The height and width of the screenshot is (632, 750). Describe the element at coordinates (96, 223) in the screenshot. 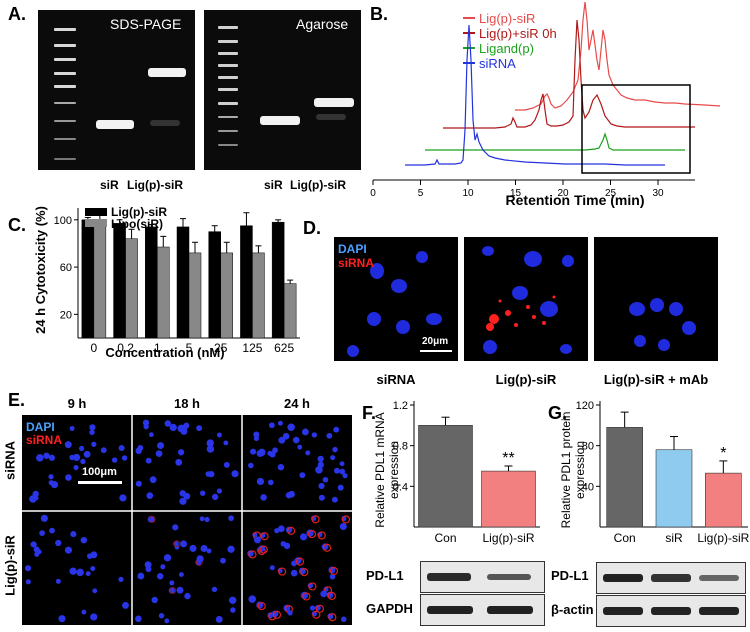

I see `legend-swatch-c-lipo` at that location.